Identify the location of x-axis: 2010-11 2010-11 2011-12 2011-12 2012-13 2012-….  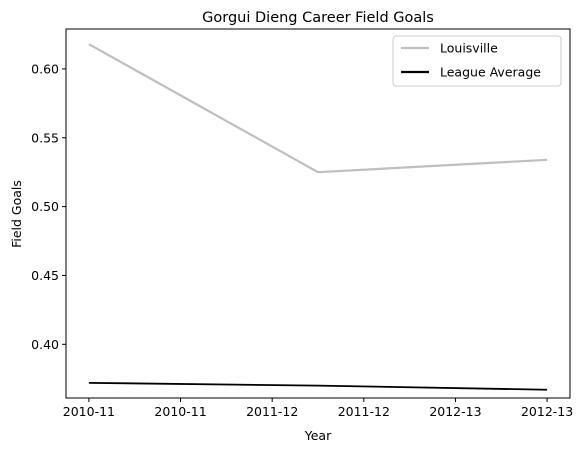
(318, 408).